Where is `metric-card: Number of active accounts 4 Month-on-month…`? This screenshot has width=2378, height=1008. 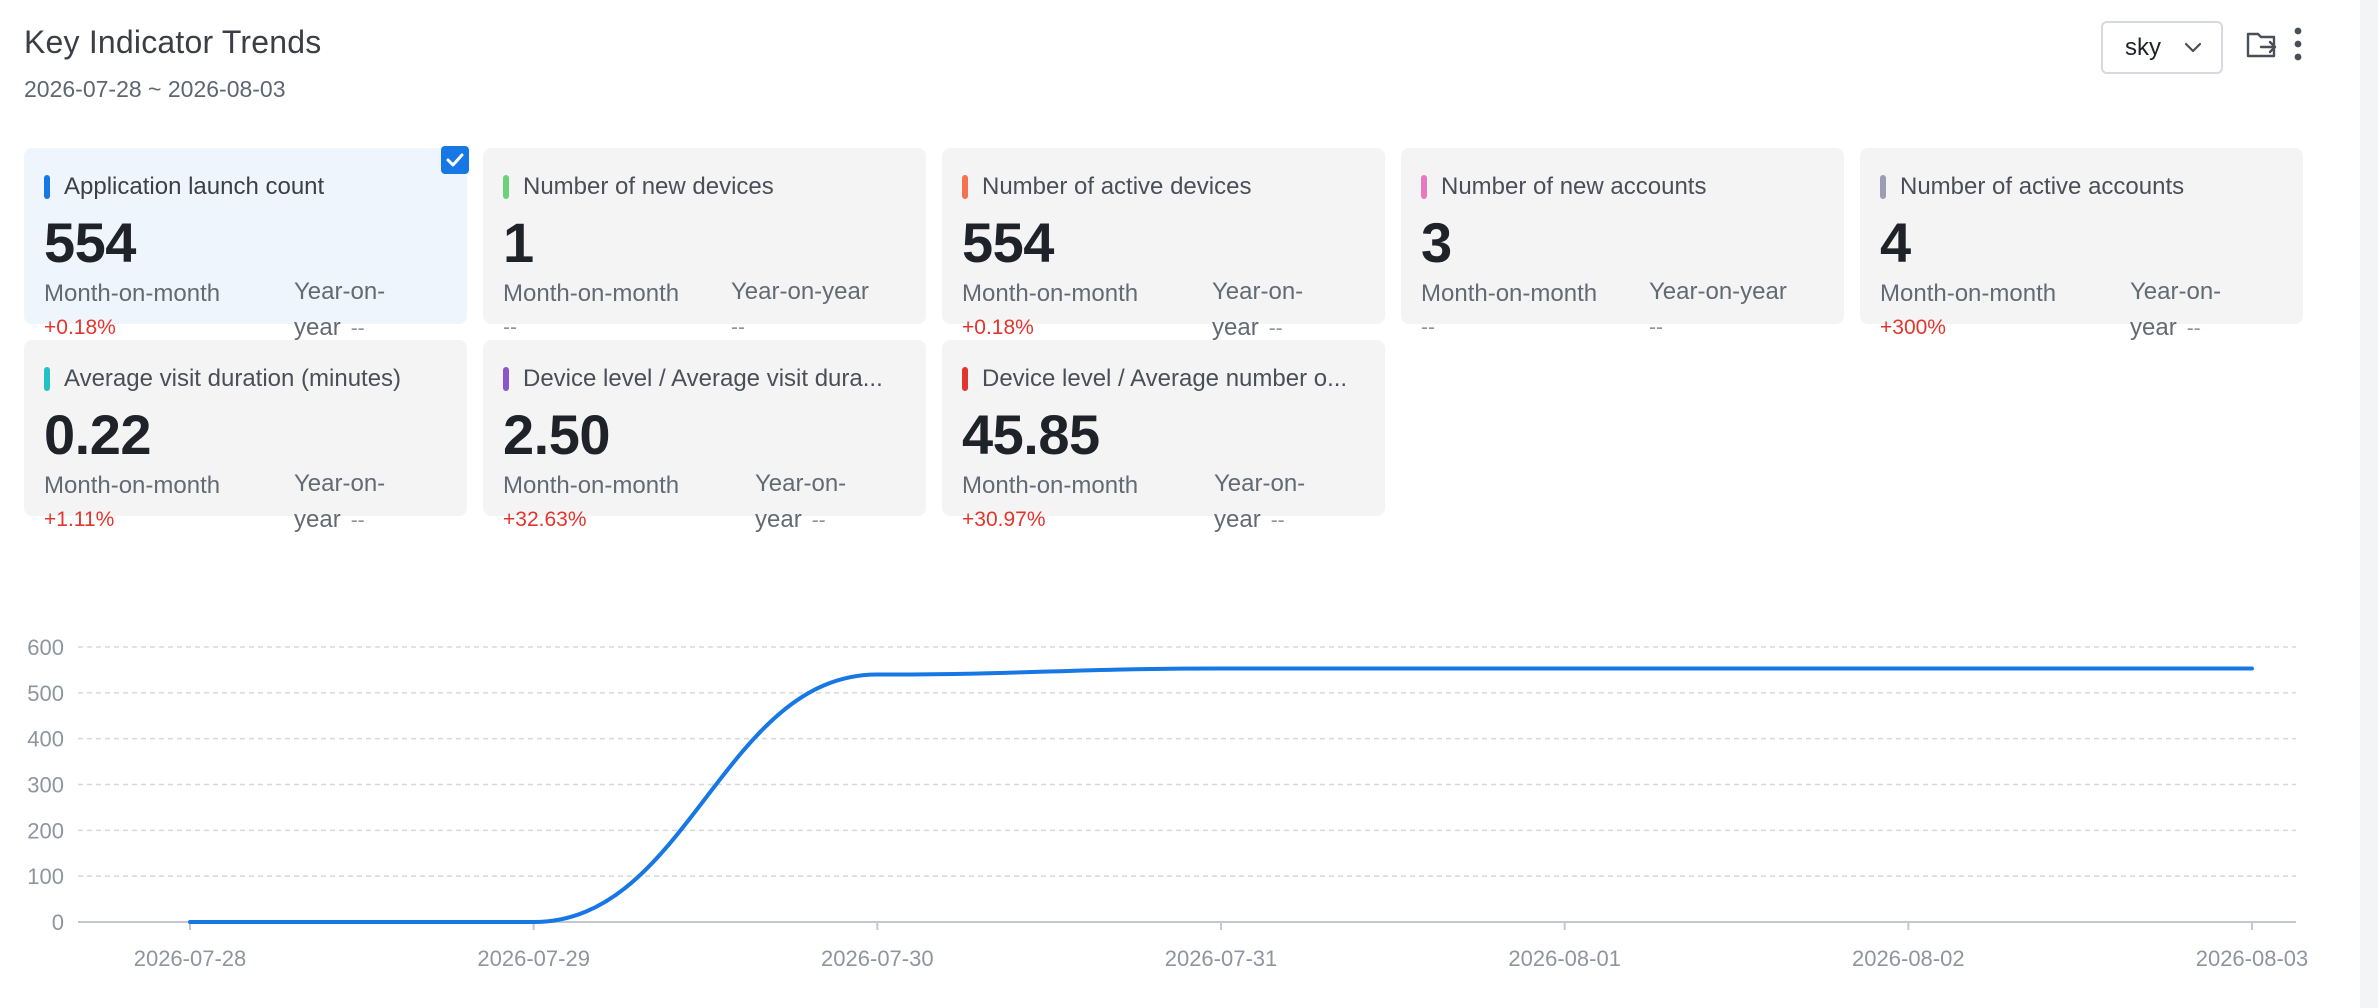
metric-card: Number of active accounts 4 Month-on-month… is located at coordinates (2081, 244).